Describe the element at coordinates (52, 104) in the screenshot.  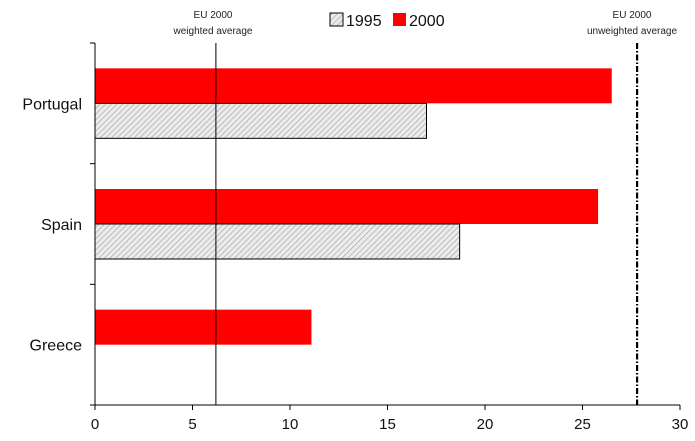
I see `category-label-portugal: Portugal` at that location.